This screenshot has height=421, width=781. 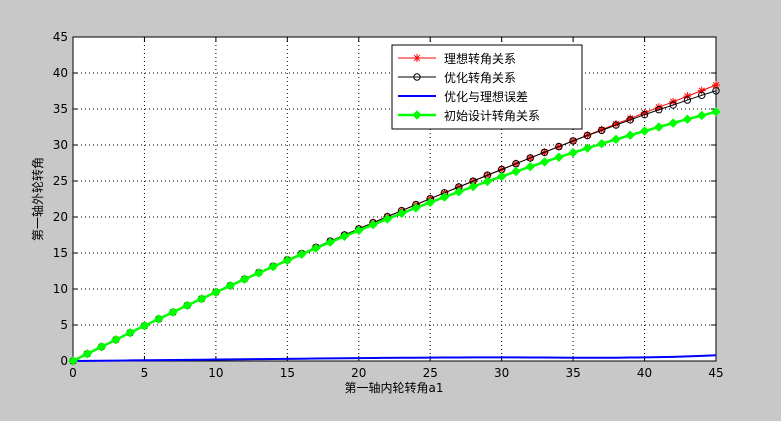 What do you see at coordinates (394, 387) in the screenshot?
I see `x-axis-label: 第一轴内轮转角a1` at bounding box center [394, 387].